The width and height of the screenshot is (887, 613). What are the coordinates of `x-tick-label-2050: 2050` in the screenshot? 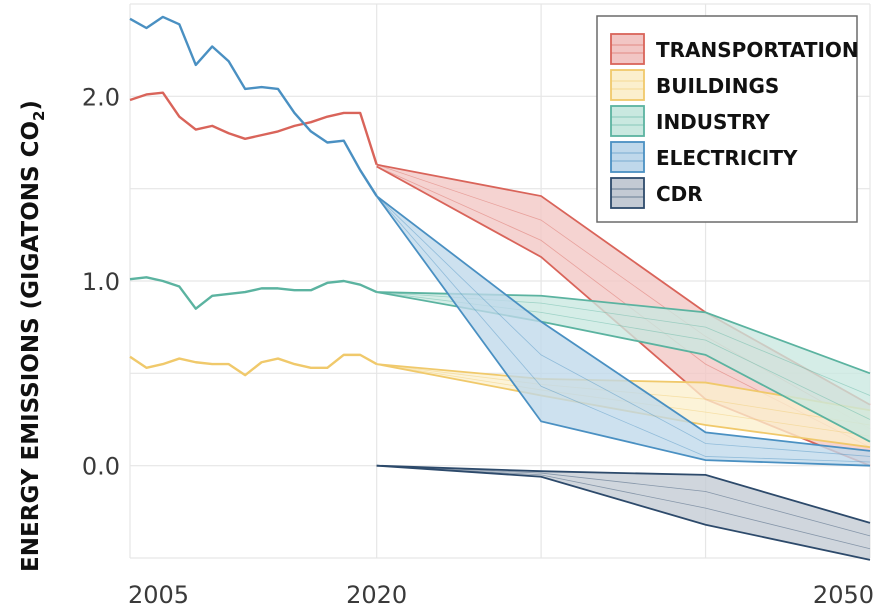 It's located at (843, 595).